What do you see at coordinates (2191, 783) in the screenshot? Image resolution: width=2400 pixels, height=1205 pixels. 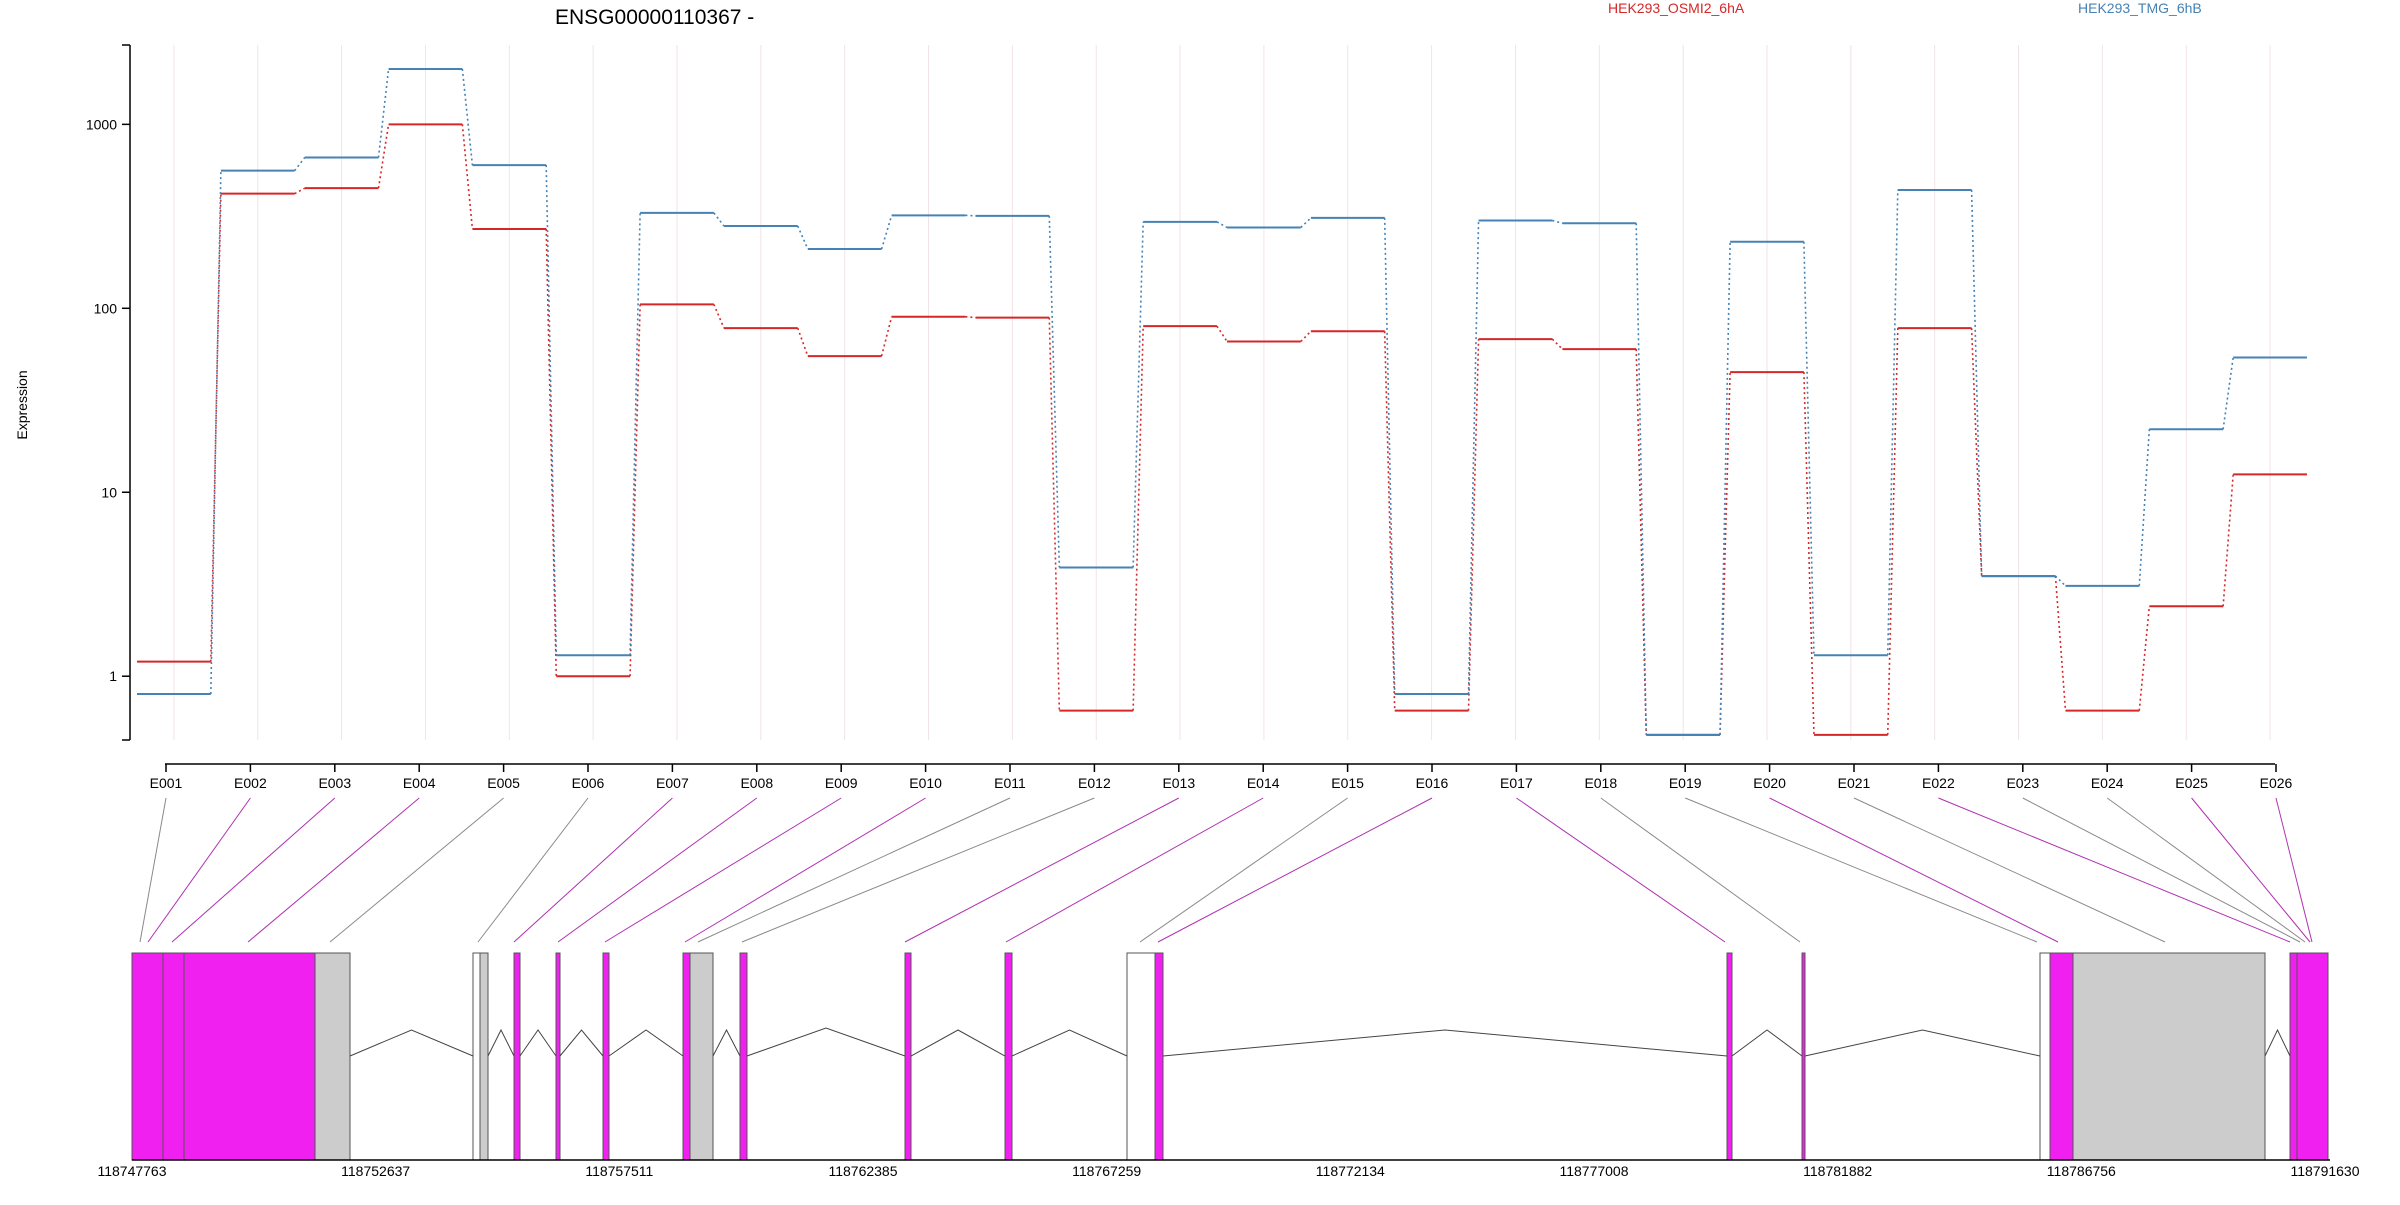 I see `x-tick-label: E025` at bounding box center [2191, 783].